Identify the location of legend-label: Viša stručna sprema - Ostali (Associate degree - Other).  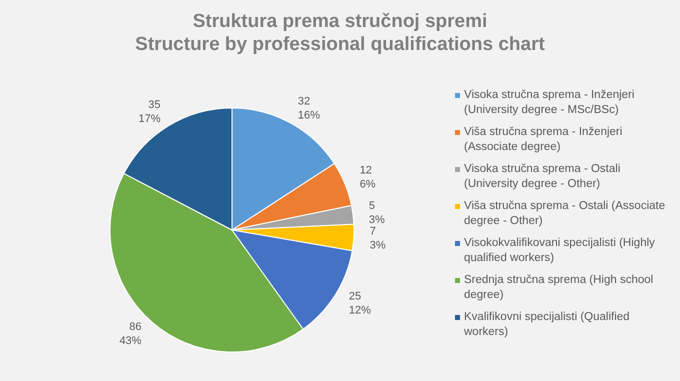
(565, 214).